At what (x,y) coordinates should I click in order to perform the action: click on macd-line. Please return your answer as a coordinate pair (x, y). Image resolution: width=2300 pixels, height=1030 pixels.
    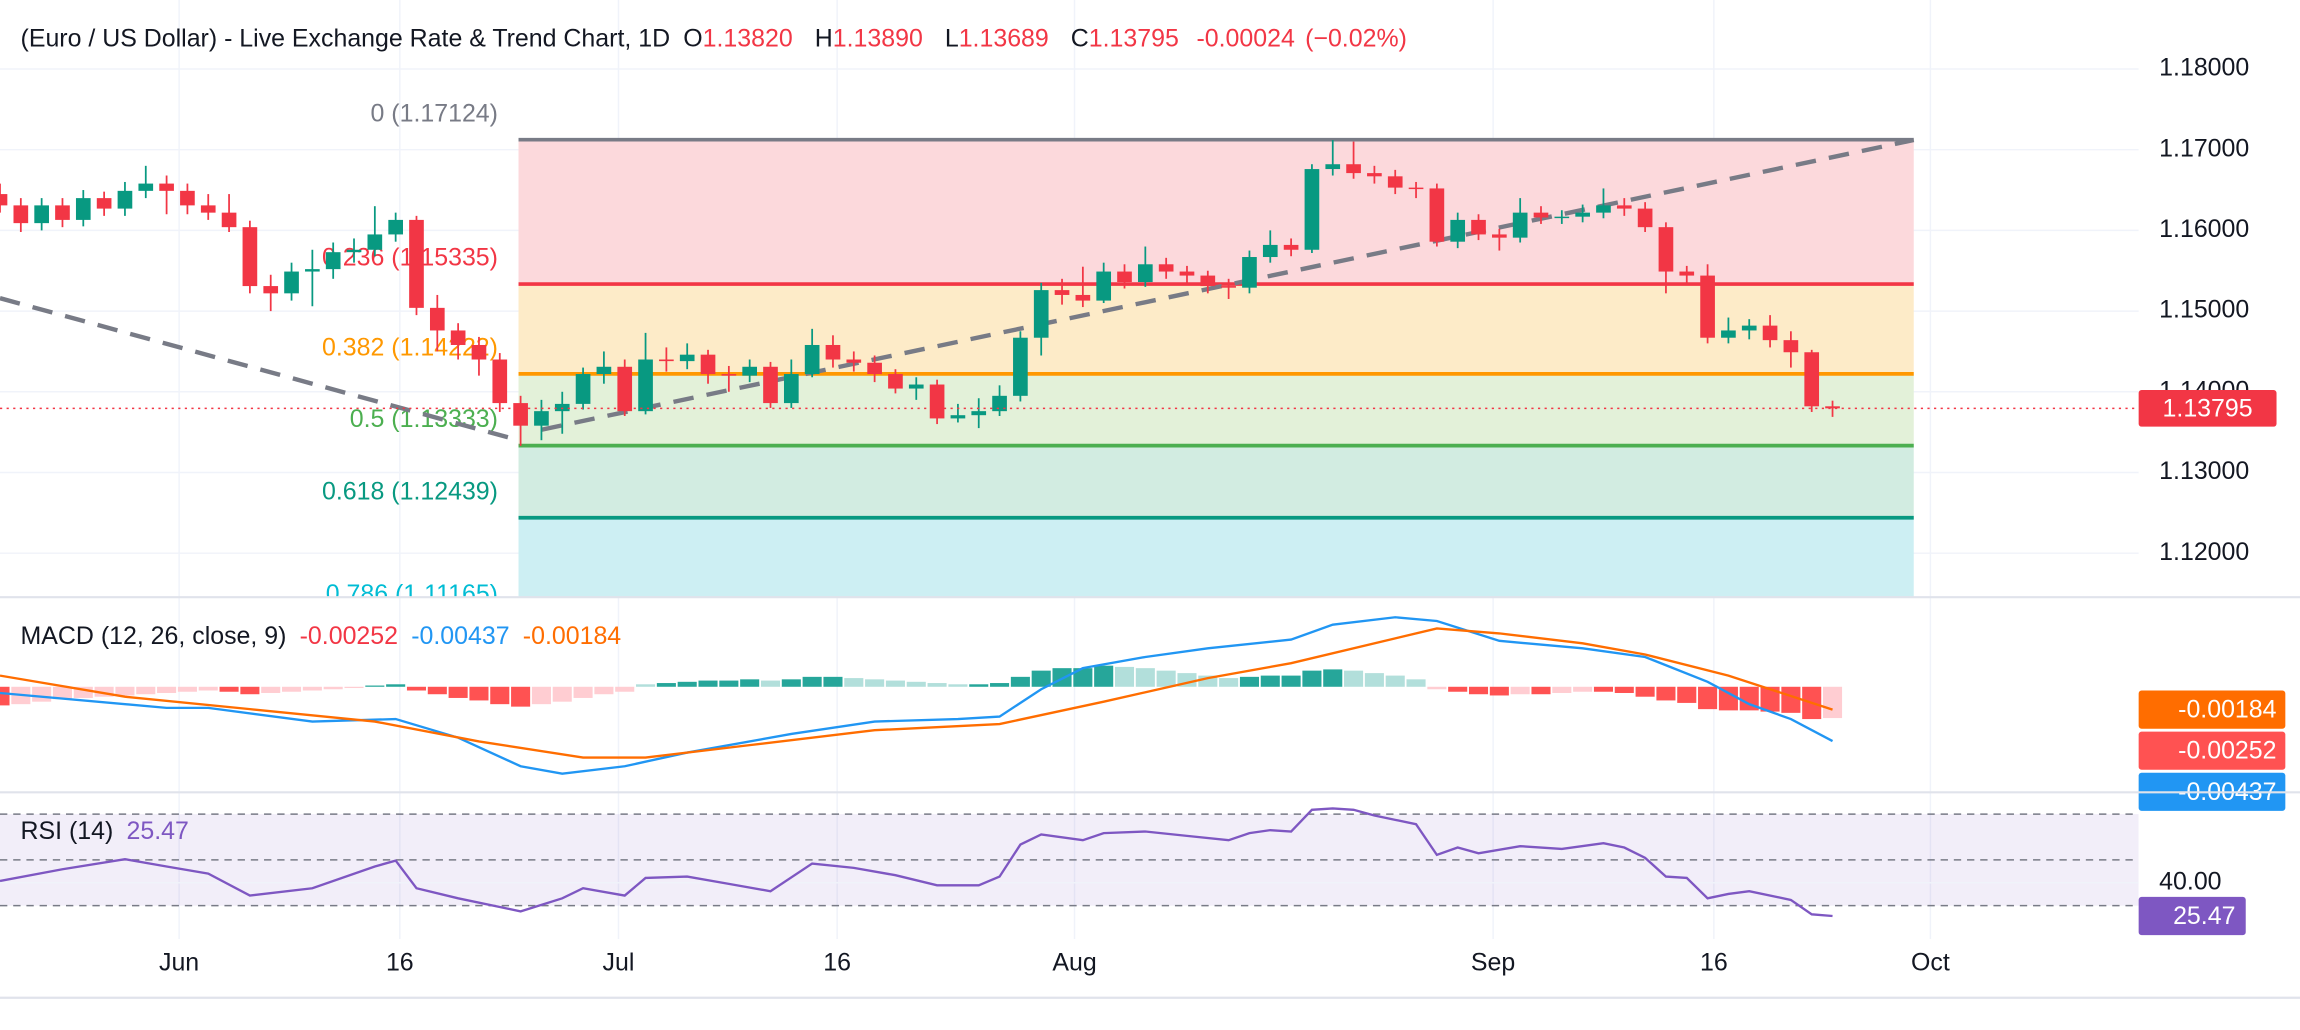
    Looking at the image, I should click on (917, 695).